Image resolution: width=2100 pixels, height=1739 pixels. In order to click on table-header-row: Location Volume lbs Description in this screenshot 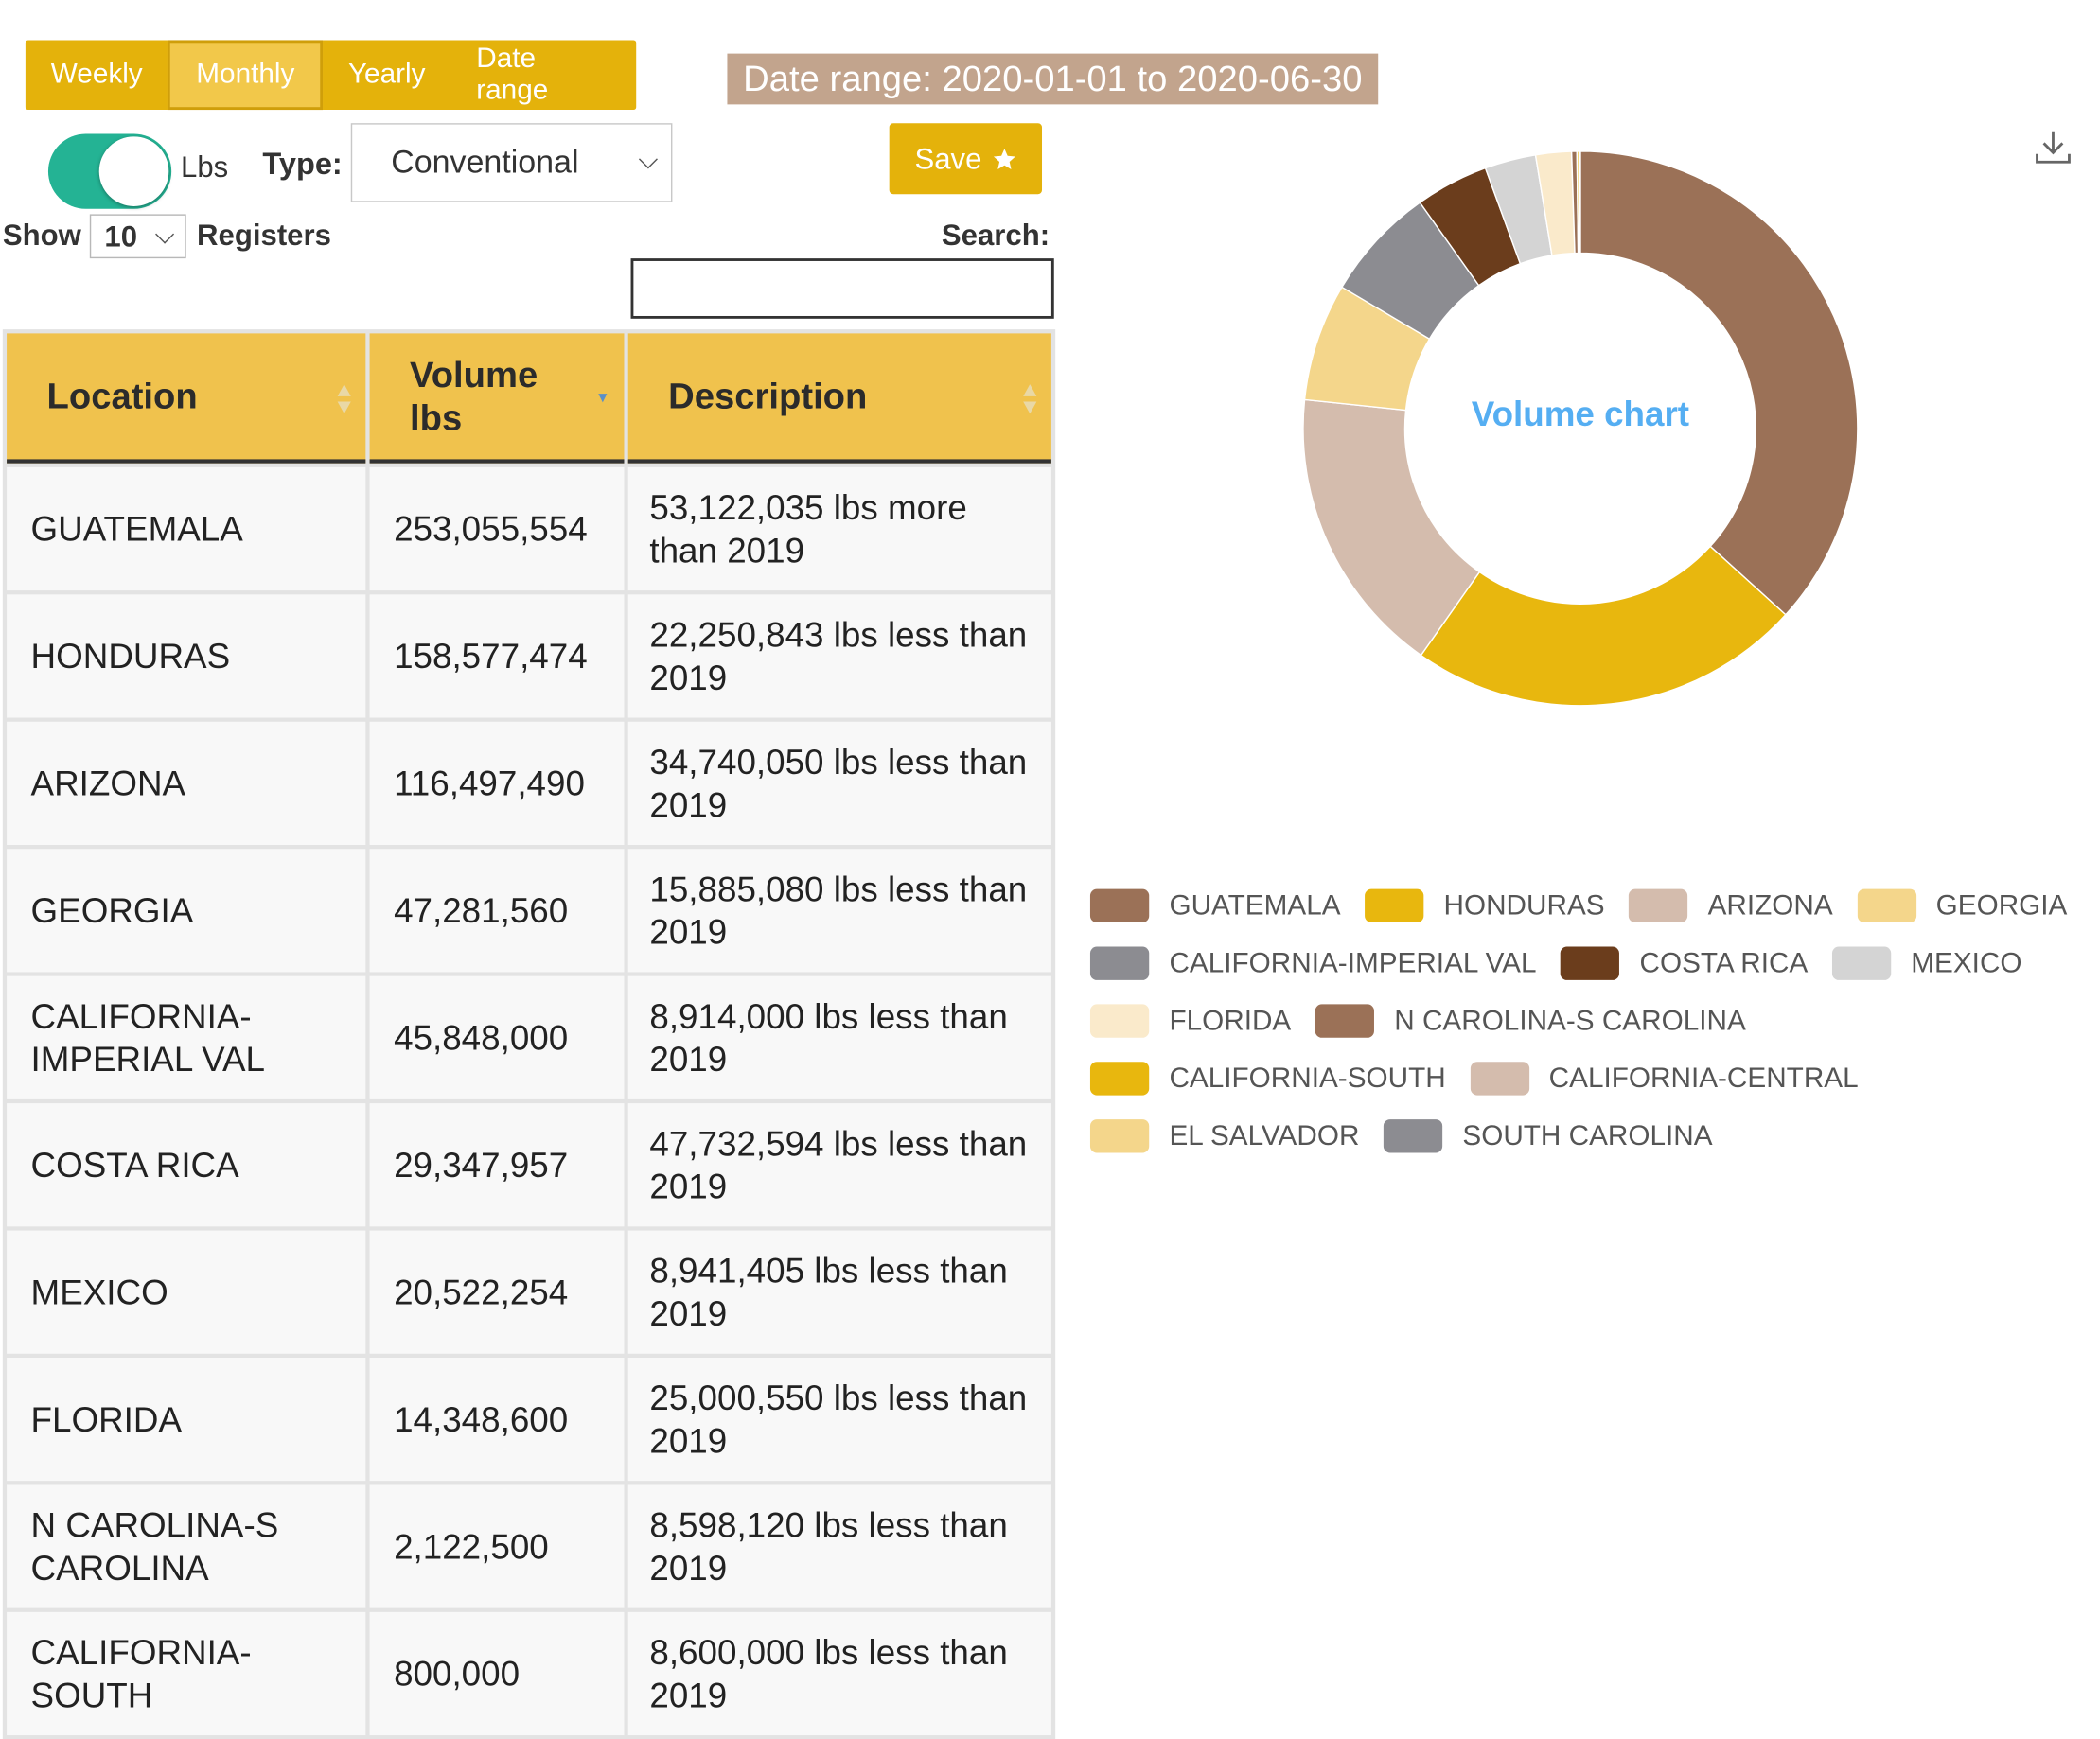, I will do `click(529, 398)`.